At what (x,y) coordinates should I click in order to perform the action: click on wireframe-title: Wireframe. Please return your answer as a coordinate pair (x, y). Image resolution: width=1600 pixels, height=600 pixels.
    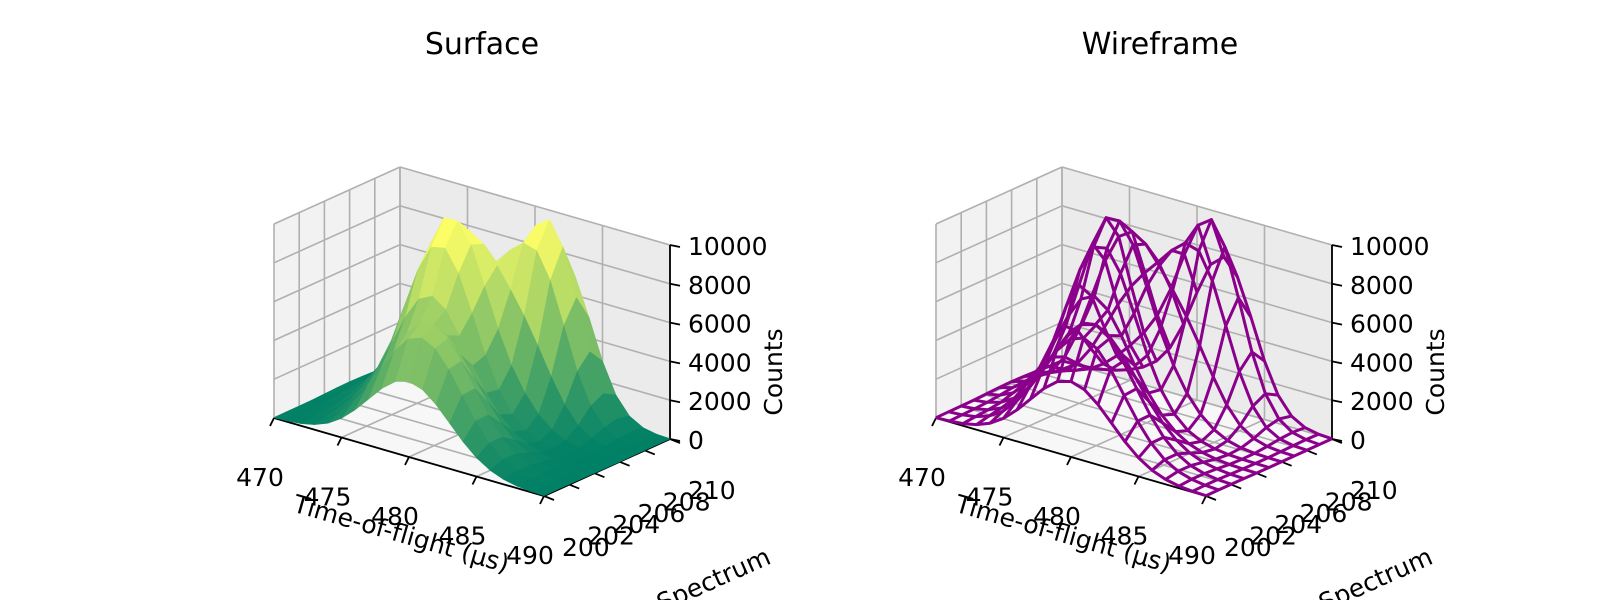
    Looking at the image, I should click on (1160, 44).